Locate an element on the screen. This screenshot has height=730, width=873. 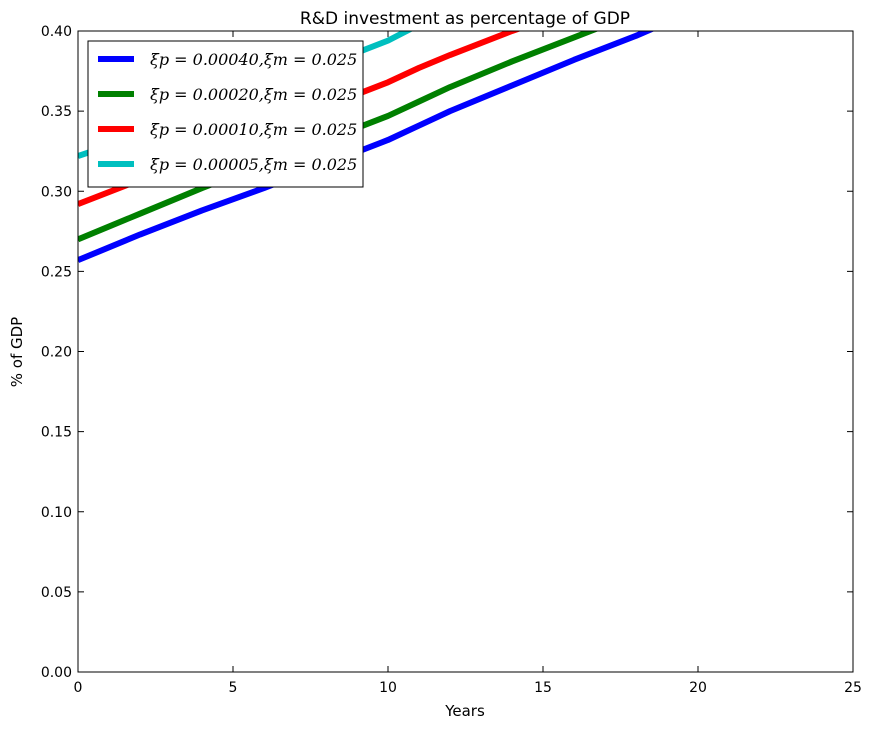
x-tick-label: 5 is located at coordinates (233, 688).